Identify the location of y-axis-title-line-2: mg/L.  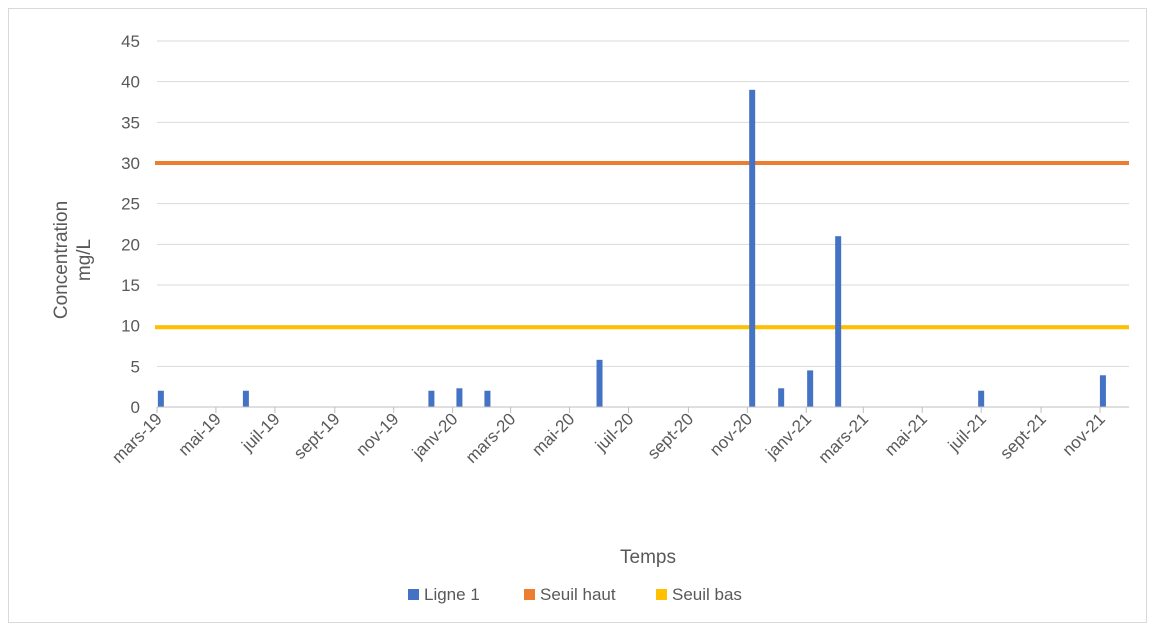
(84, 260).